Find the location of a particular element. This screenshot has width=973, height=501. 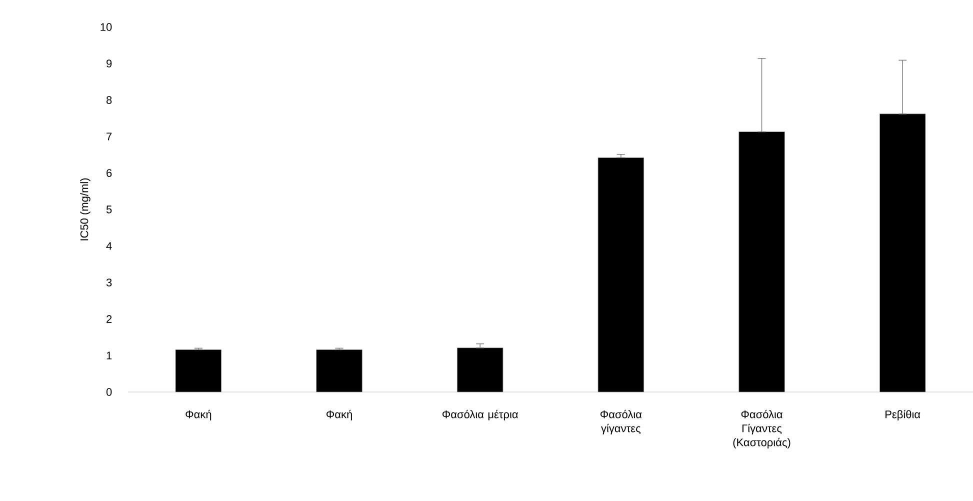

y-tick-label: 3 is located at coordinates (109, 282).